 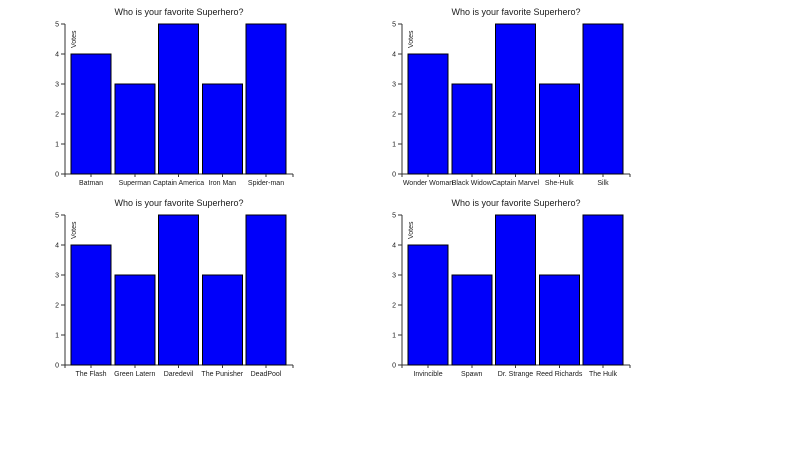 I want to click on x-category-label: Reed Richards, so click(x=559, y=374).